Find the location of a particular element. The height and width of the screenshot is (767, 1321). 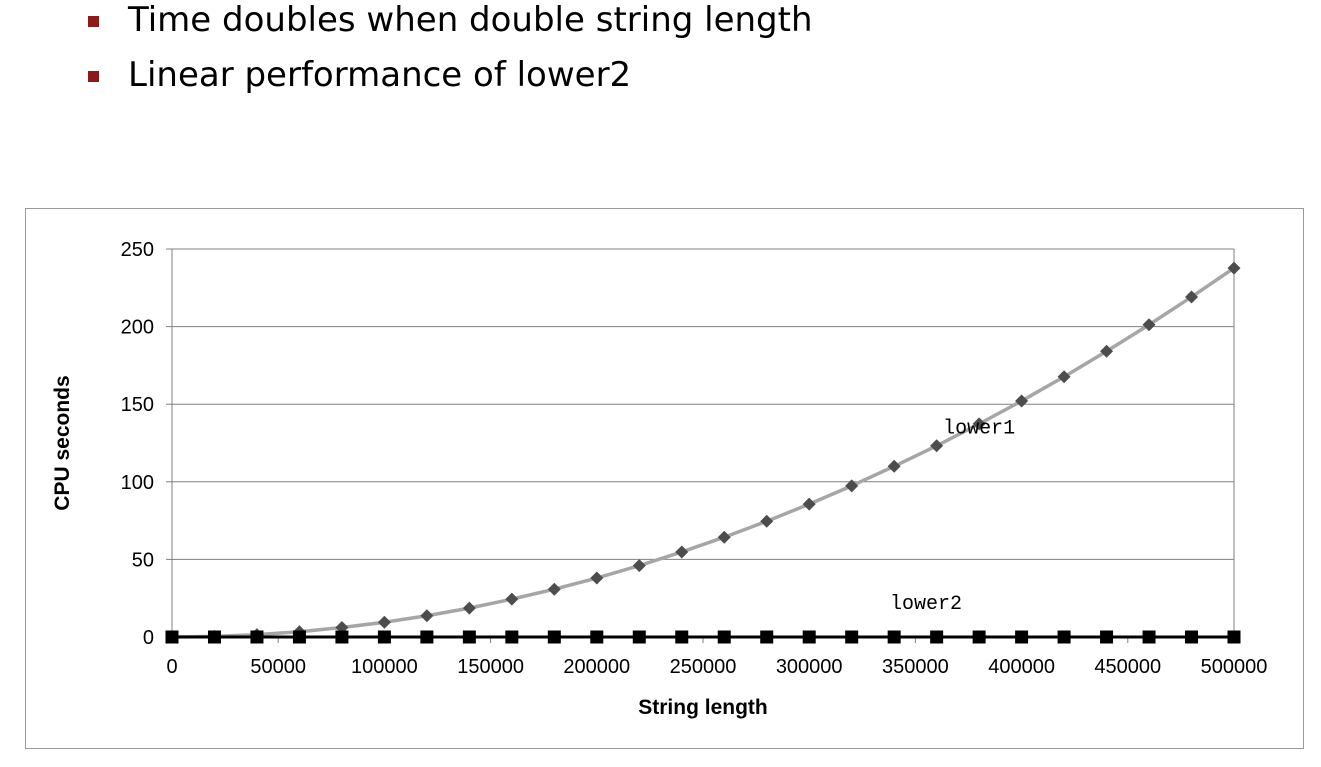

series-label-lower2: lower2 is located at coordinates (926, 604).